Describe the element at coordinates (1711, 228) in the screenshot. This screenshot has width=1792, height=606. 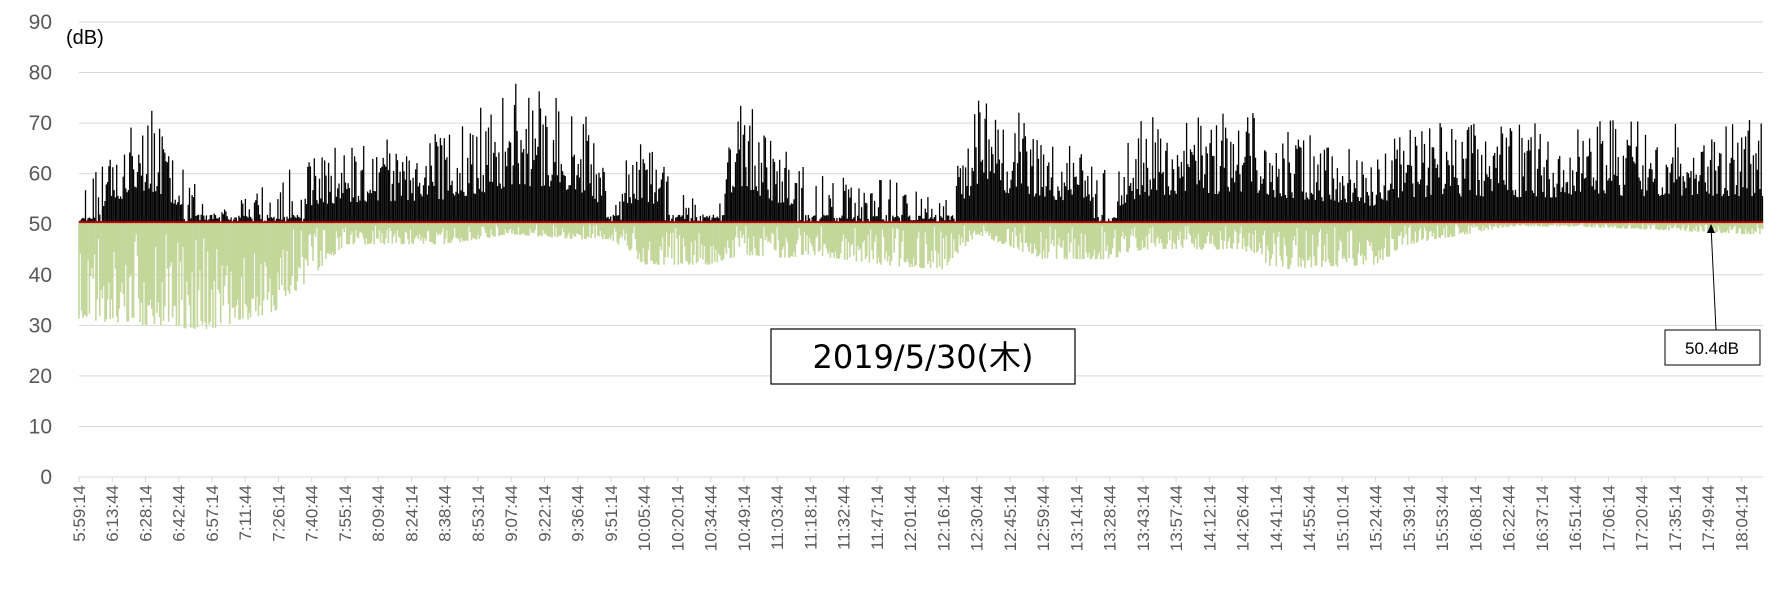
I see `callout-arrow-head` at that location.